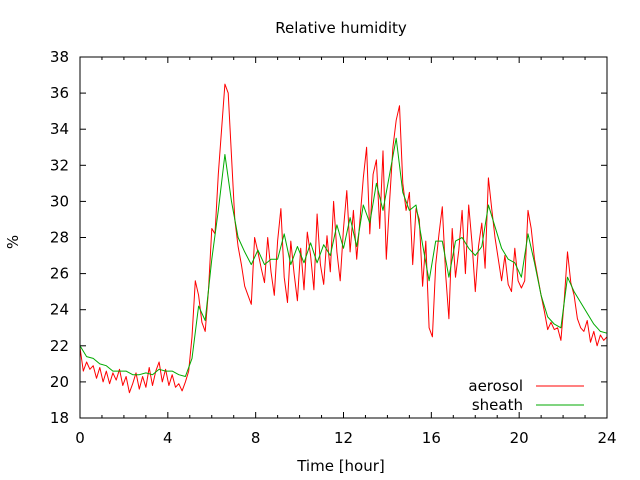 Image resolution: width=640 pixels, height=480 pixels. I want to click on legend-label-sheath: sheath, so click(497, 405).